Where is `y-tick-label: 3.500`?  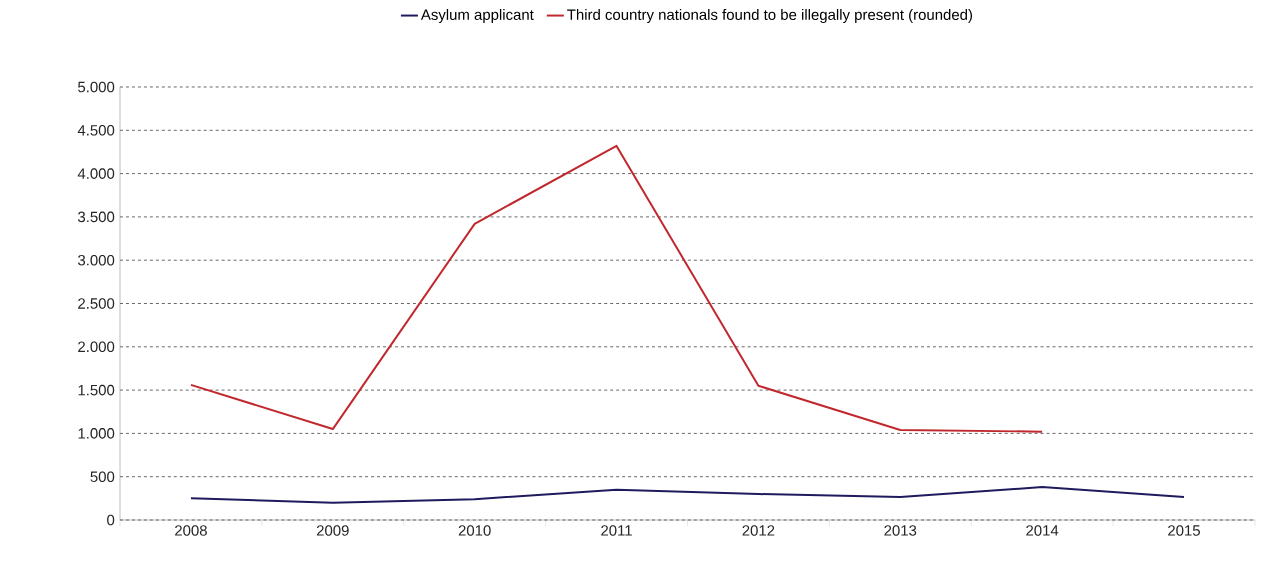 y-tick-label: 3.500 is located at coordinates (96, 217).